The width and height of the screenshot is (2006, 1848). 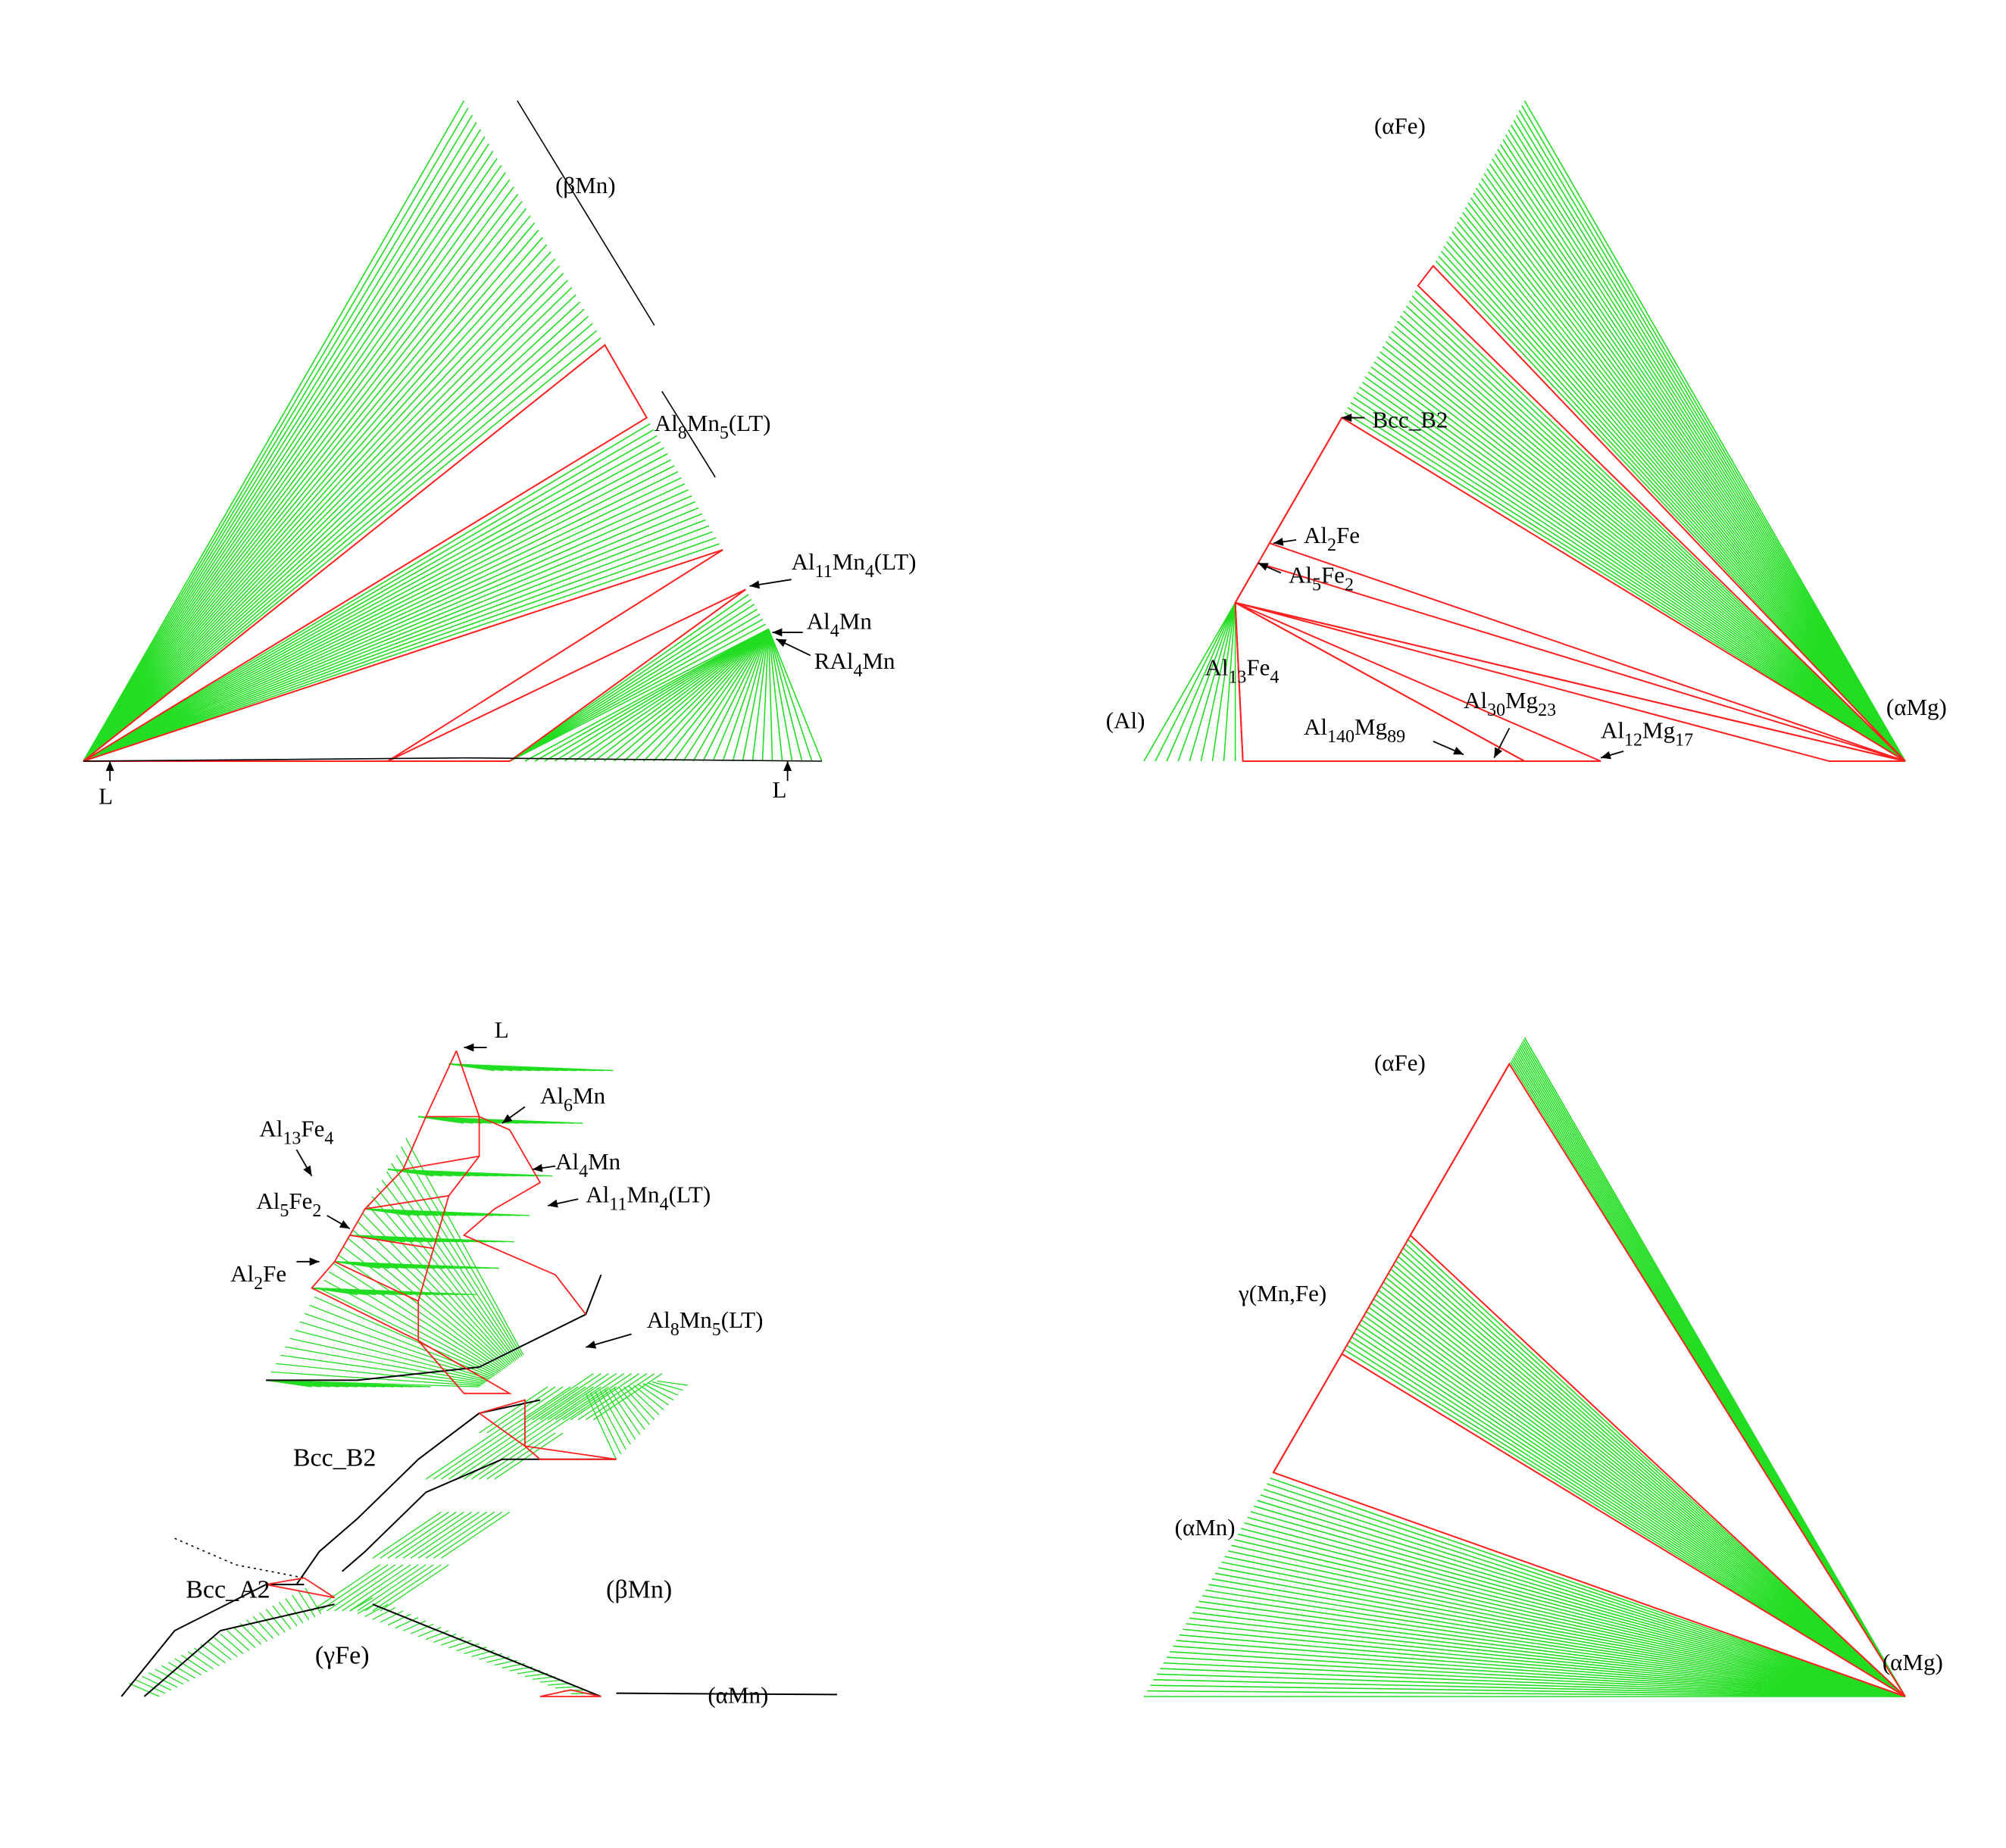 I want to click on phase-label-al4mn: Al4Mn, so click(x=840, y=624).